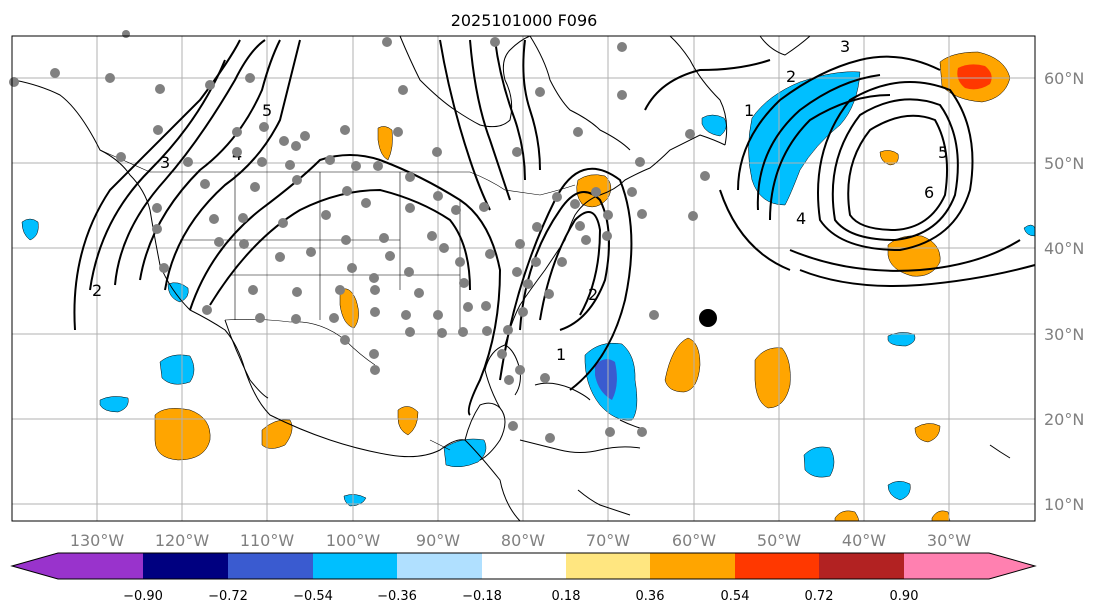  Describe the element at coordinates (801, 218) in the screenshot. I see `contour-label: 4` at that location.